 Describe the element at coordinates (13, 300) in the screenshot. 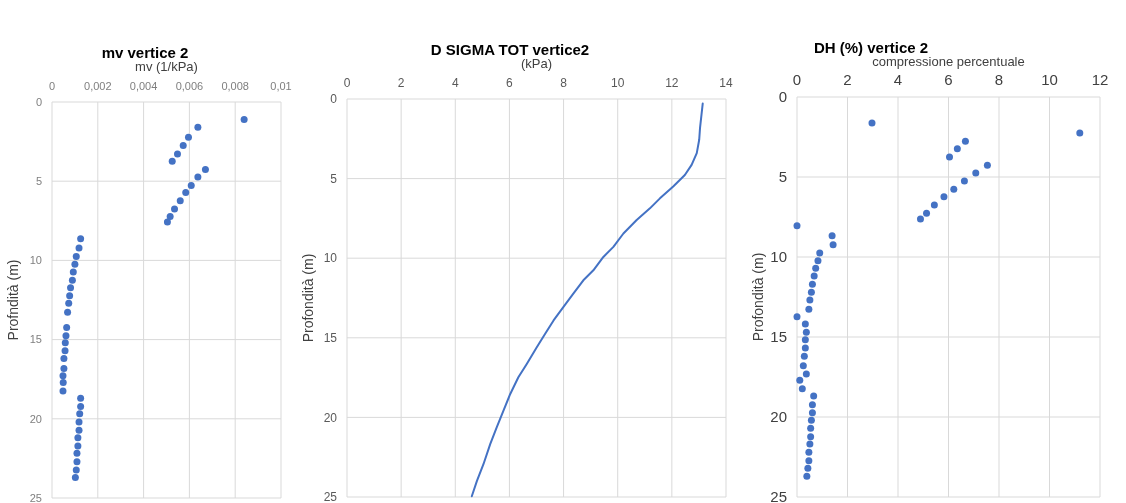

I see `y-axis-title: Profndità (m)` at that location.